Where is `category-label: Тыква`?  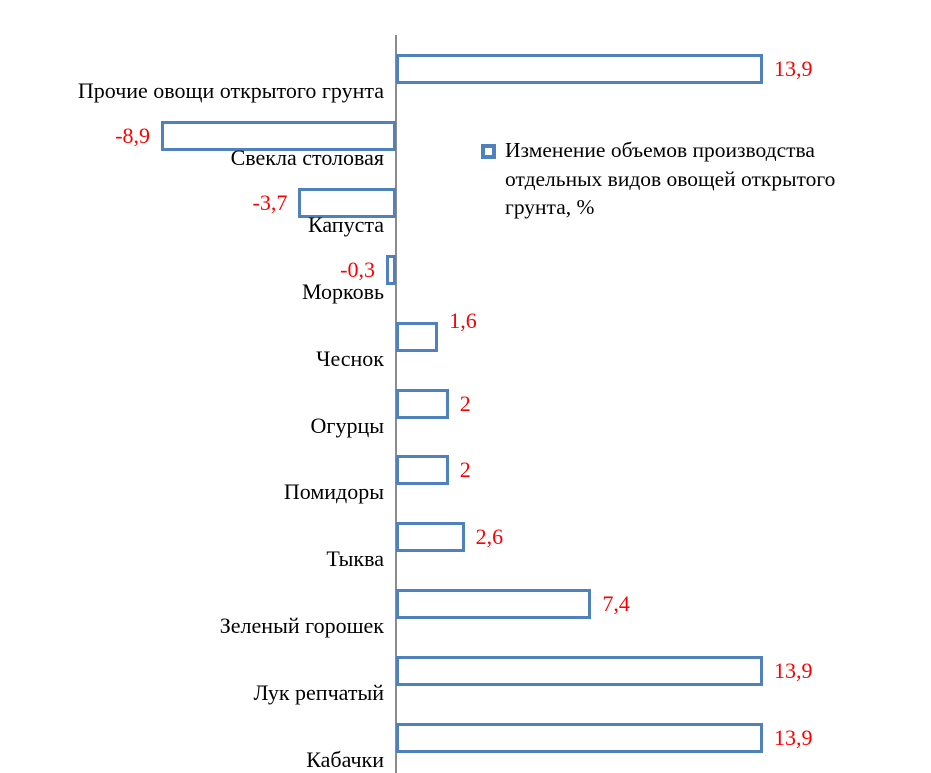 category-label: Тыква is located at coordinates (355, 559).